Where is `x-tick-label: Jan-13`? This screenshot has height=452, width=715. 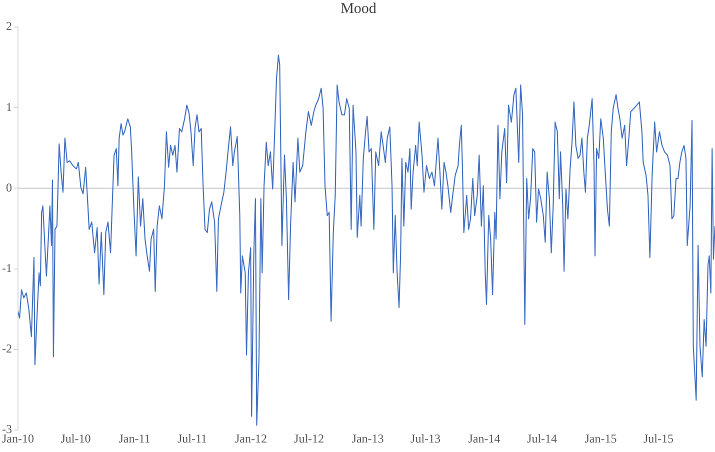
x-tick-label: Jan-13 is located at coordinates (368, 438).